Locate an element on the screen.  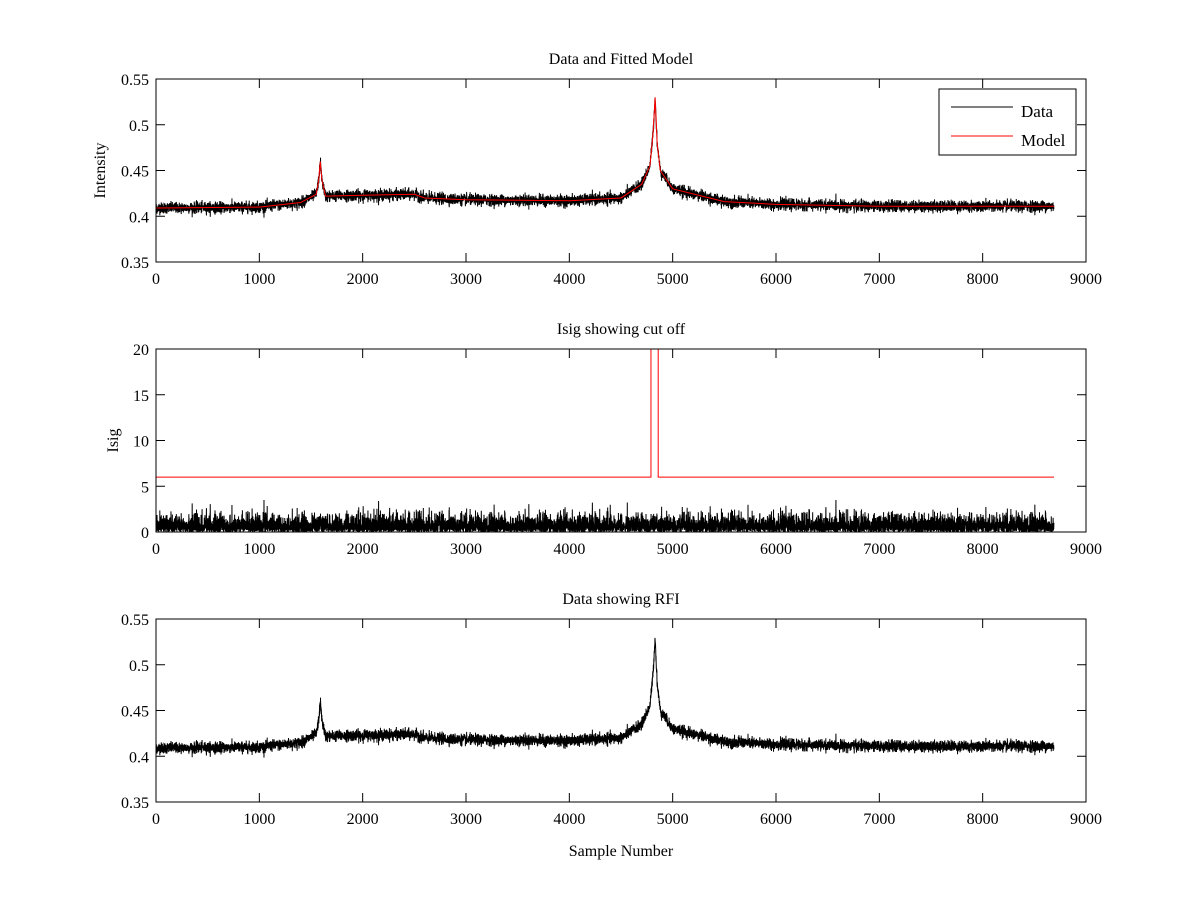
y-tick-label: 5 is located at coordinates (145, 487).